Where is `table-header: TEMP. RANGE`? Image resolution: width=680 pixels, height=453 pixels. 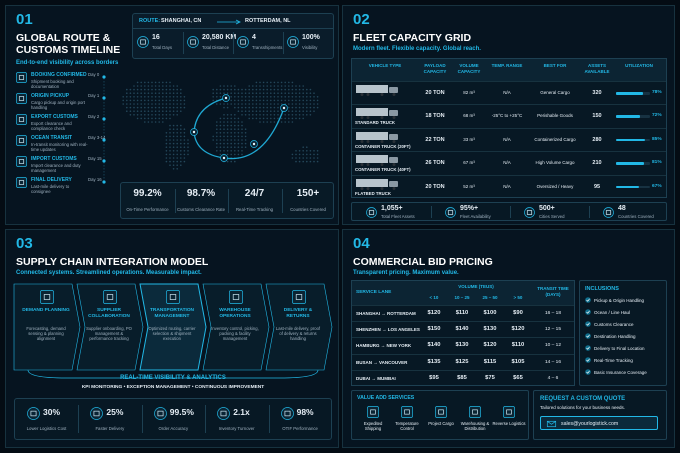
table-header: TEMP. RANGE is located at coordinates (507, 65).